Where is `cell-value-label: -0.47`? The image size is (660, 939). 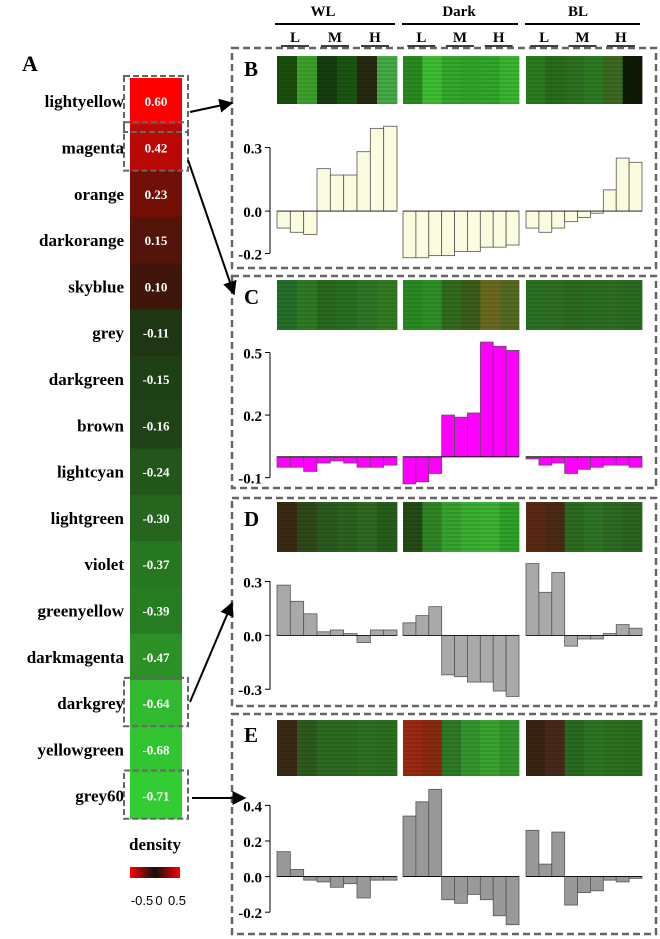
cell-value-label: -0.47 is located at coordinates (156, 657).